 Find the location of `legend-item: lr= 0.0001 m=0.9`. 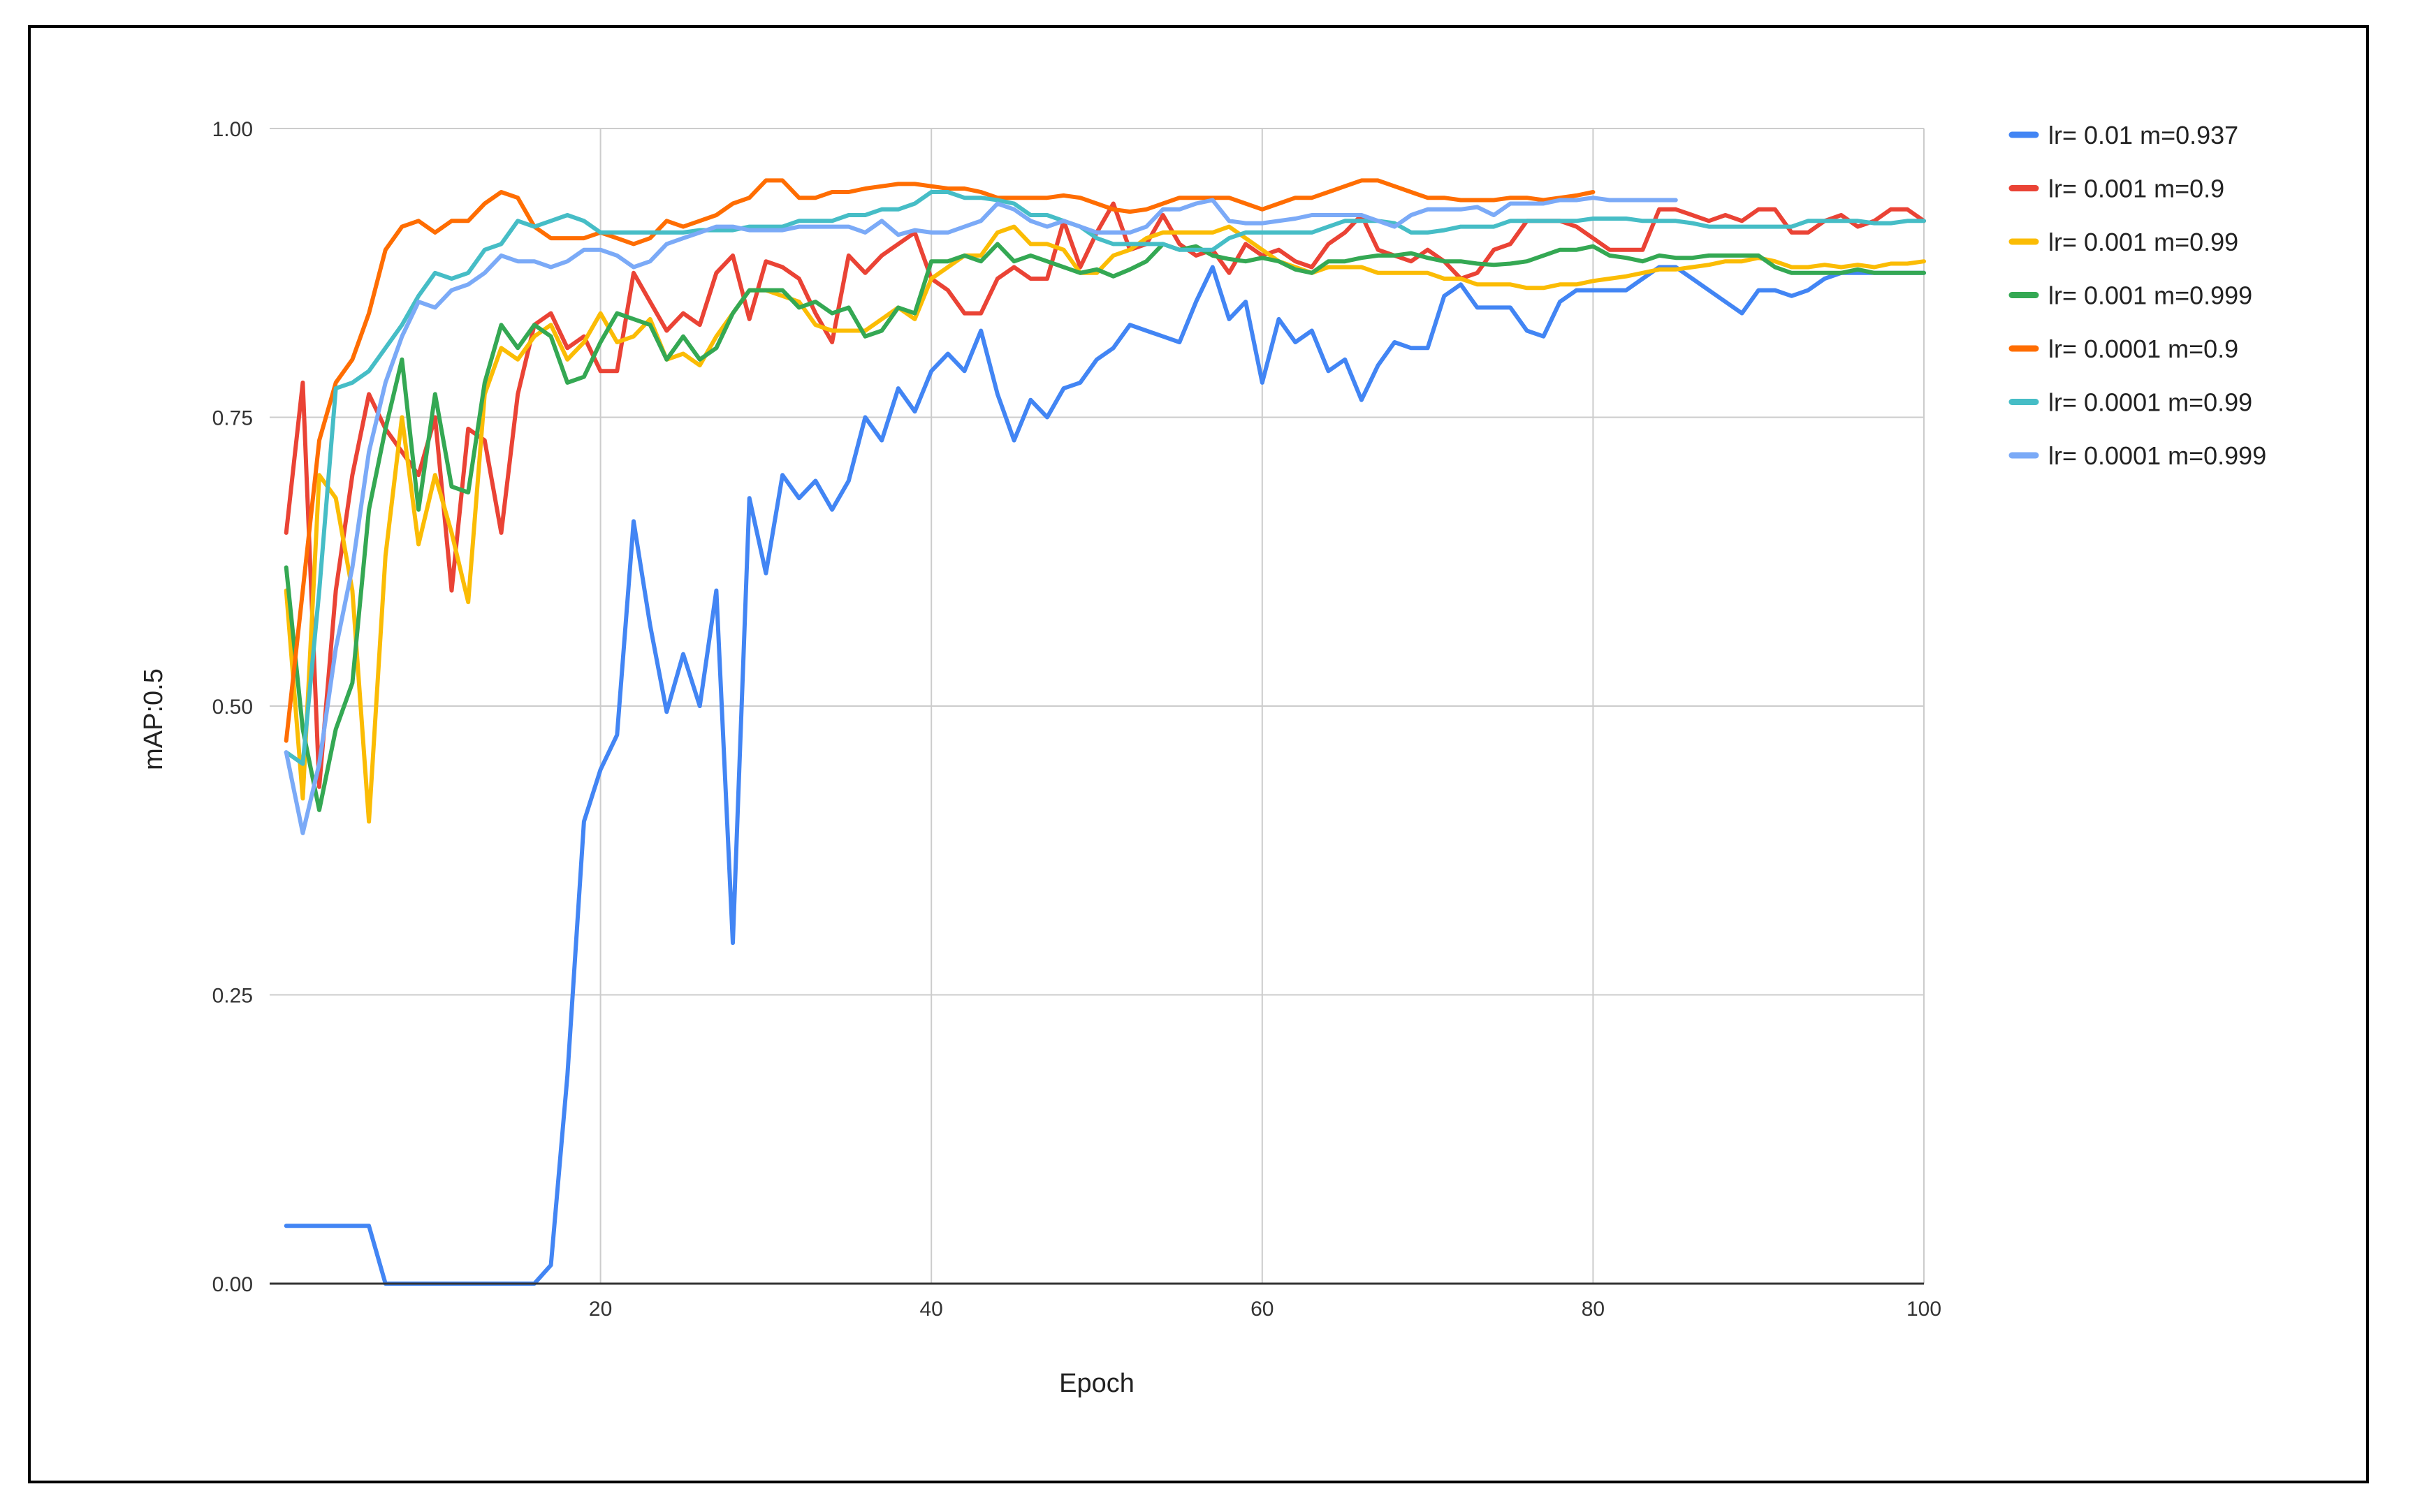

legend-item: lr= 0.0001 m=0.9 is located at coordinates (2123, 349).